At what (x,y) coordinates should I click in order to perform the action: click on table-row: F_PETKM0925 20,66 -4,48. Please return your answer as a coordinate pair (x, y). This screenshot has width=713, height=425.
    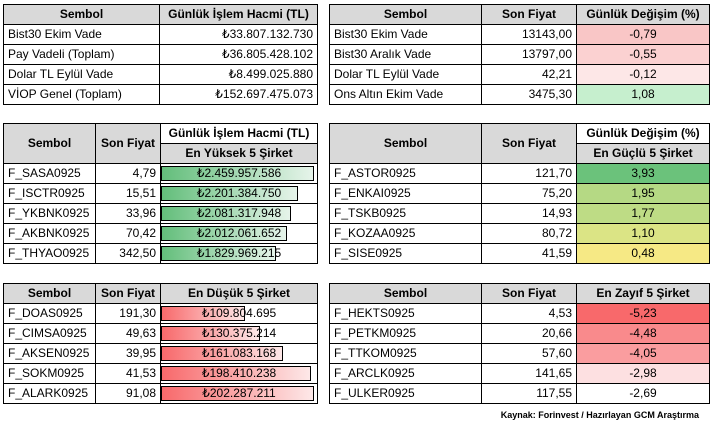
    Looking at the image, I should click on (519, 333).